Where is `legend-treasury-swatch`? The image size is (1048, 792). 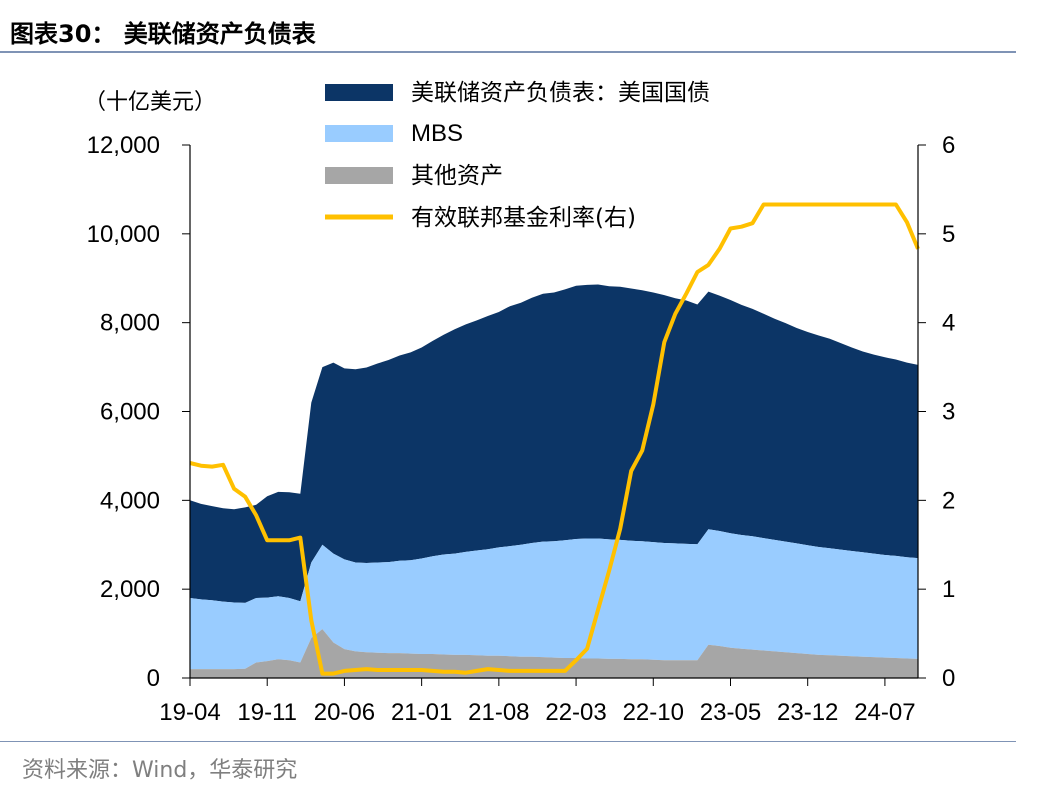
legend-treasury-swatch is located at coordinates (359, 92).